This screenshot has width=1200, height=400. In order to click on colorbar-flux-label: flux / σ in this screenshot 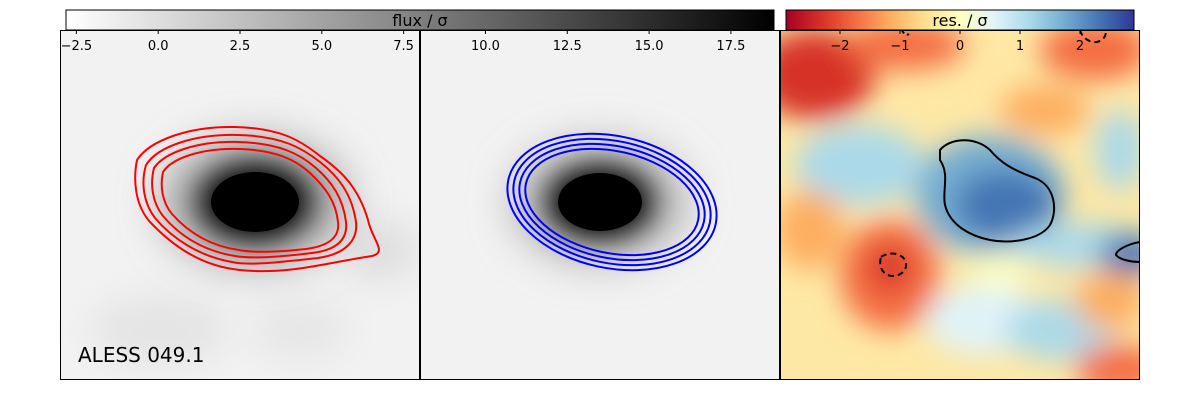, I will do `click(419, 20)`.